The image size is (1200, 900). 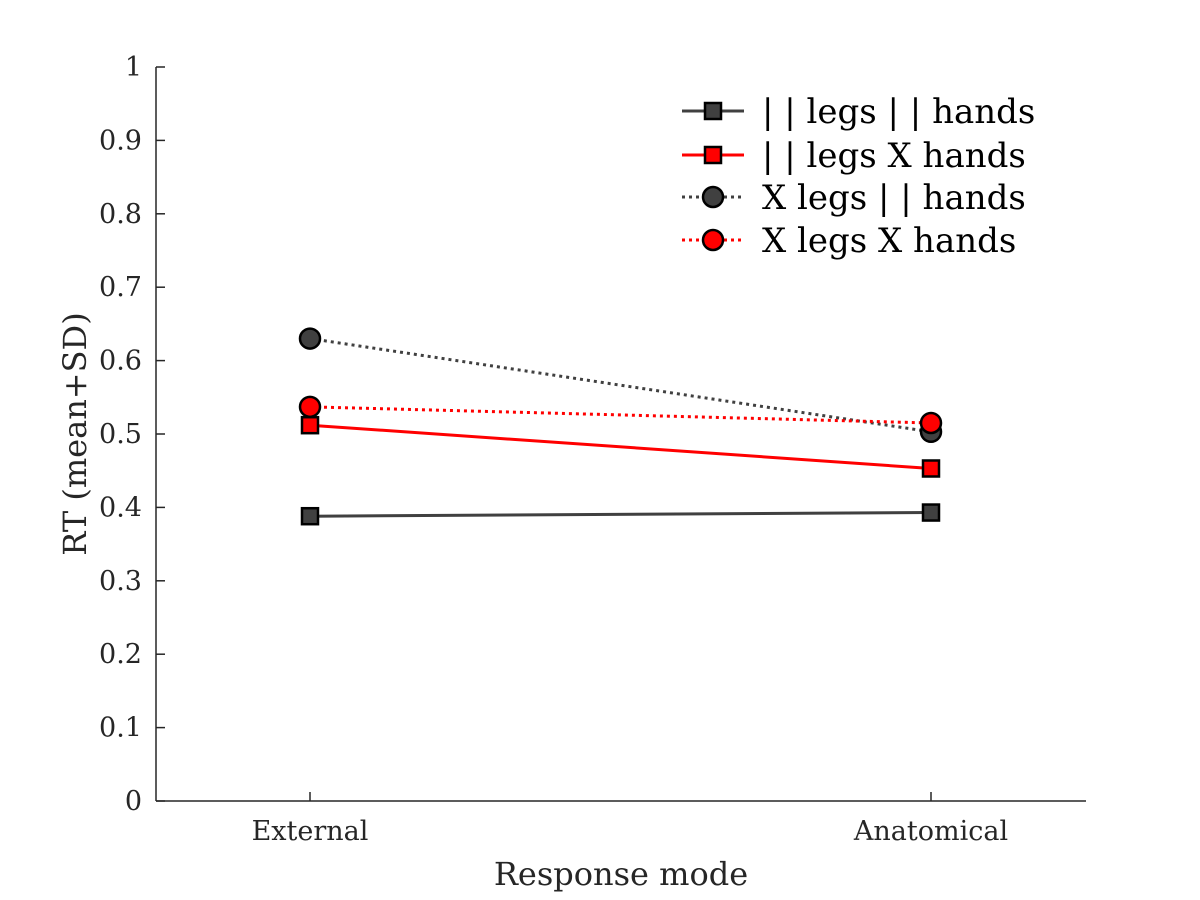 I want to click on y-tick-label: 0.3, so click(x=120, y=581).